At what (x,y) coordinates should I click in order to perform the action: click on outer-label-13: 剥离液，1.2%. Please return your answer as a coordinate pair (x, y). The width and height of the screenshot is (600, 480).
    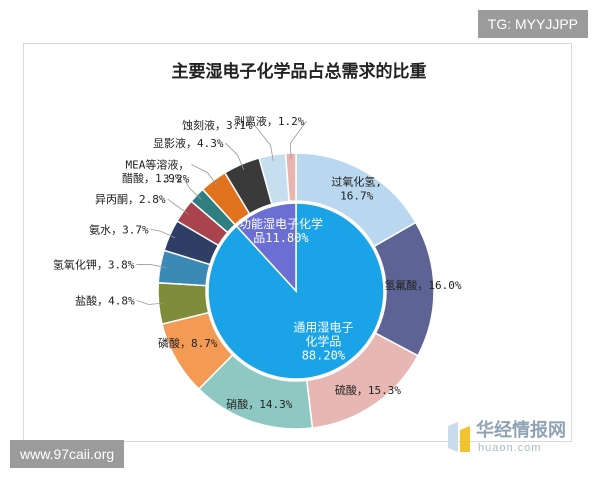
    Looking at the image, I should click on (269, 121).